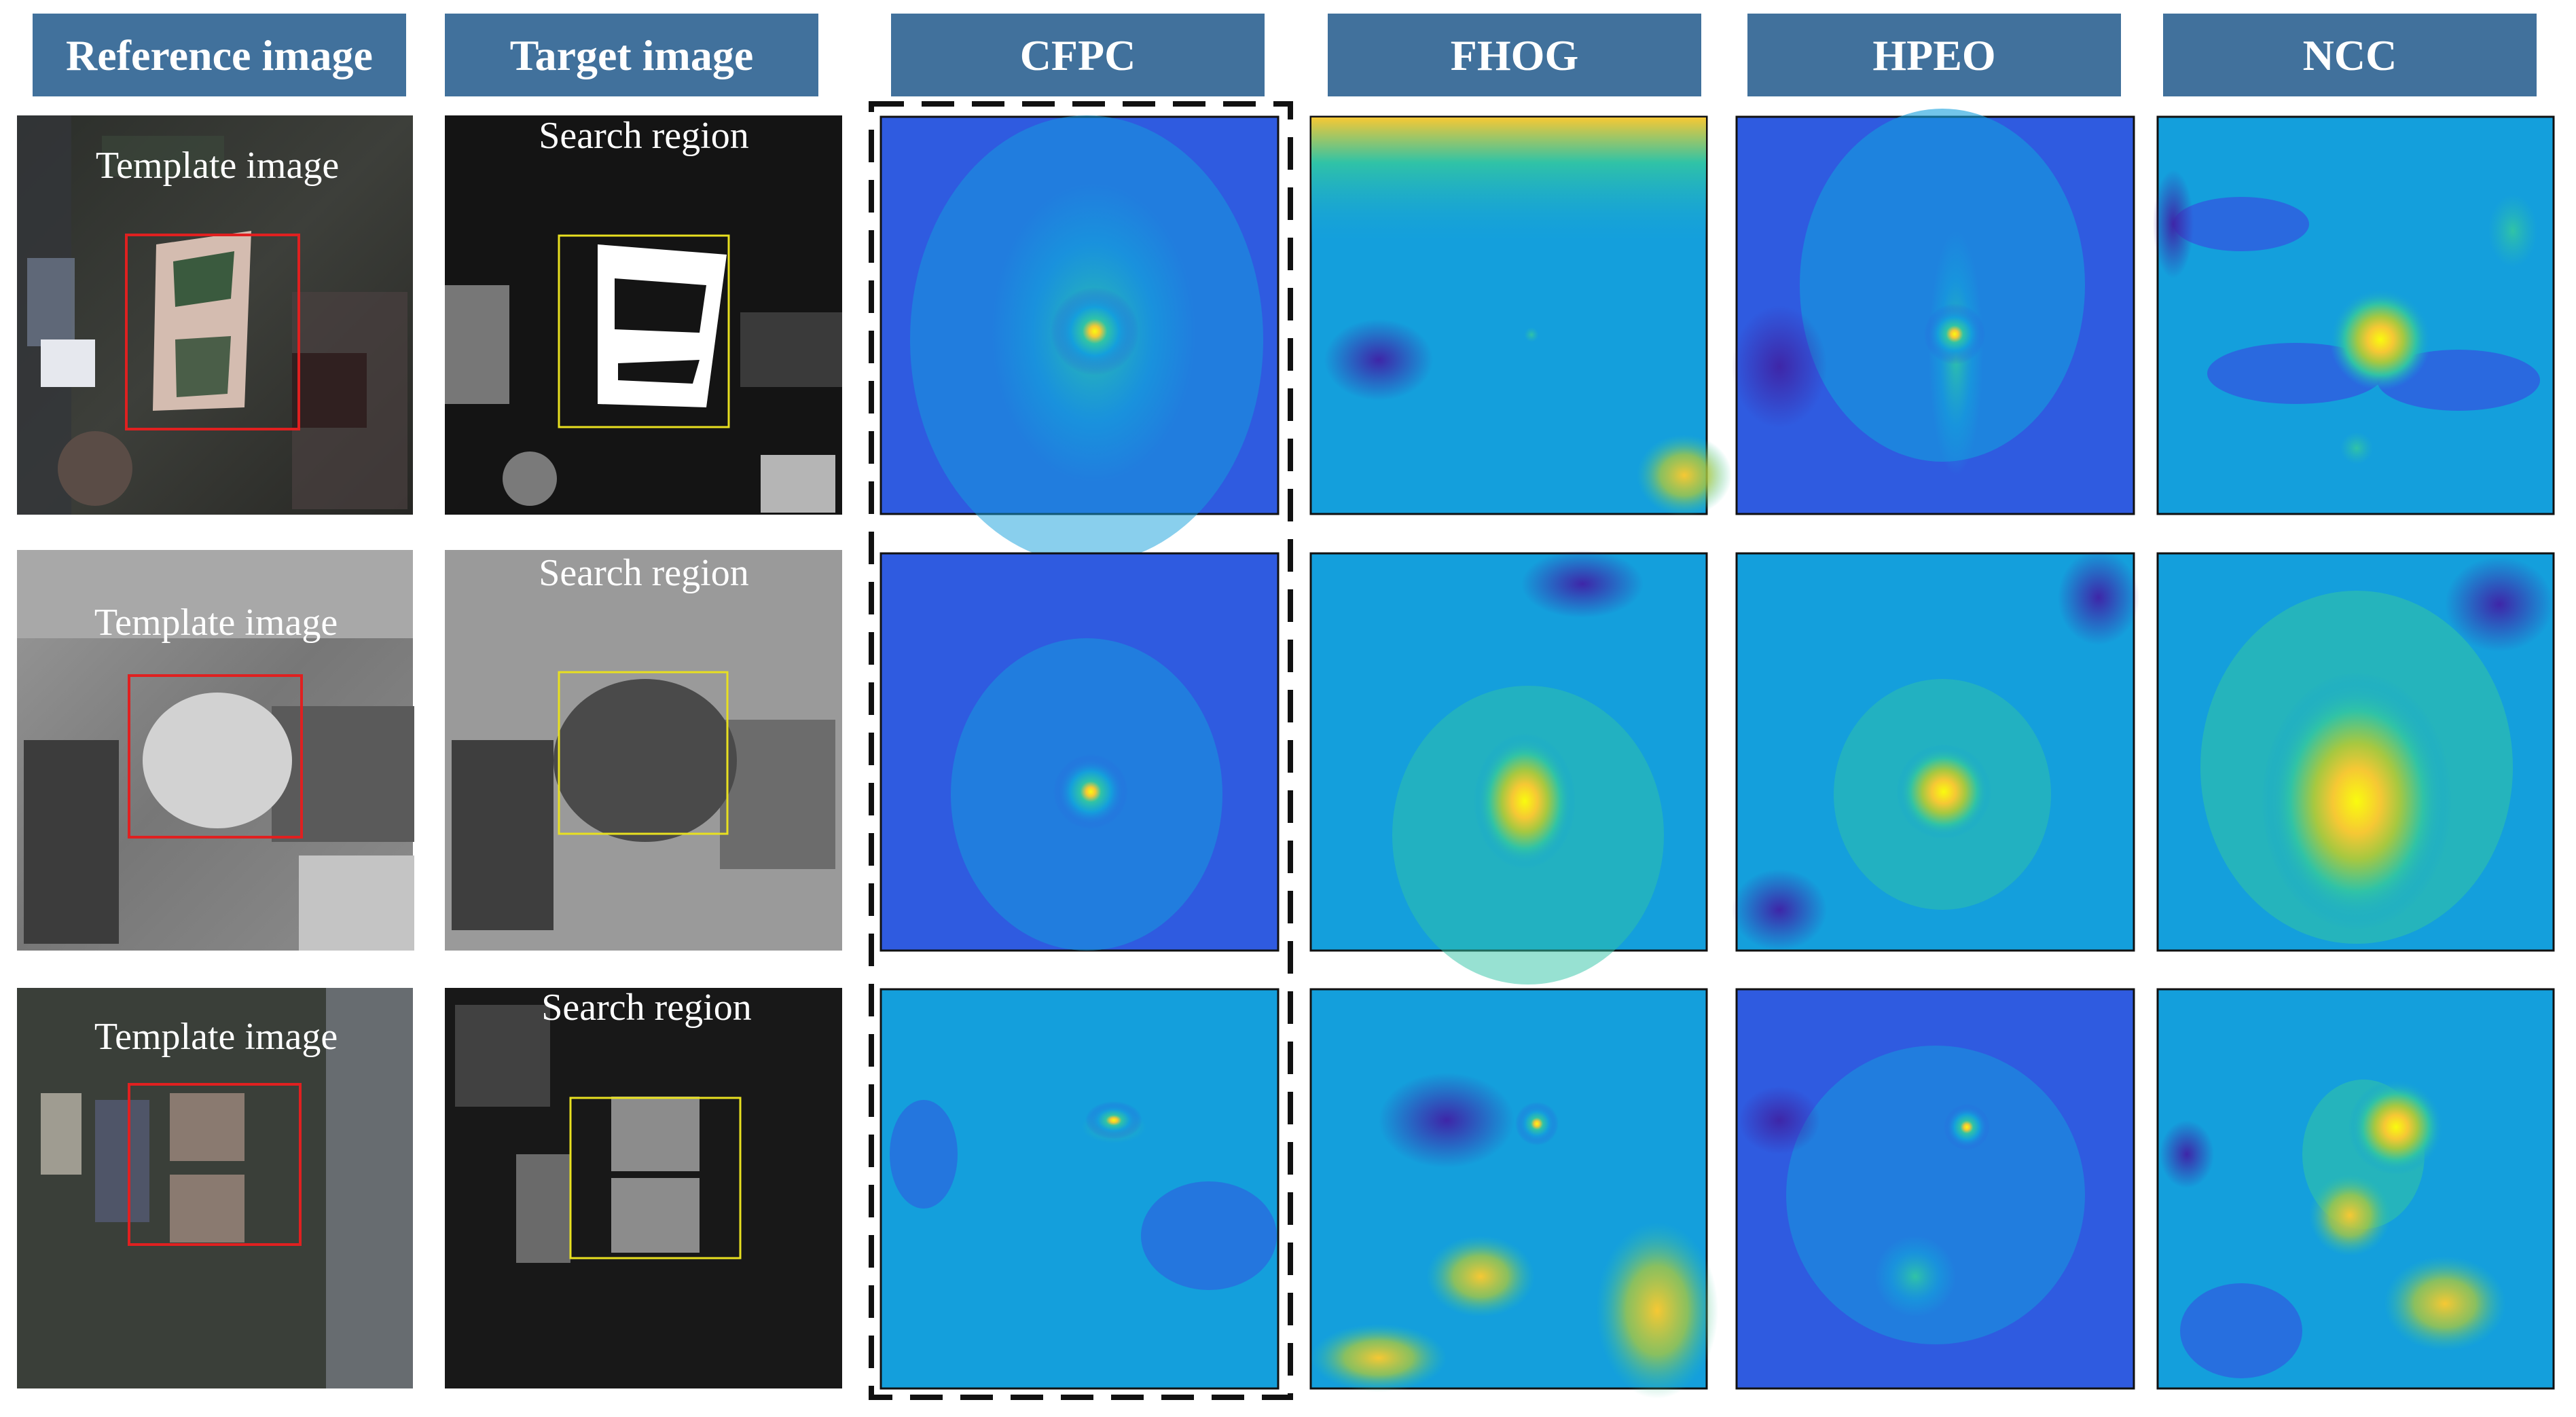  I want to click on header-fhog: FHOG, so click(1514, 55).